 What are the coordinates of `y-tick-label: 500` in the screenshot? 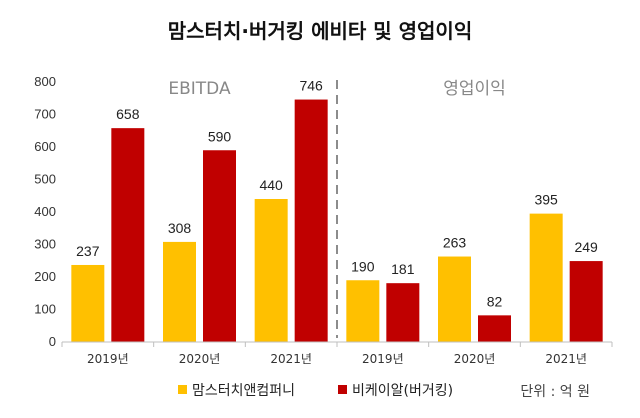 It's located at (45, 179).